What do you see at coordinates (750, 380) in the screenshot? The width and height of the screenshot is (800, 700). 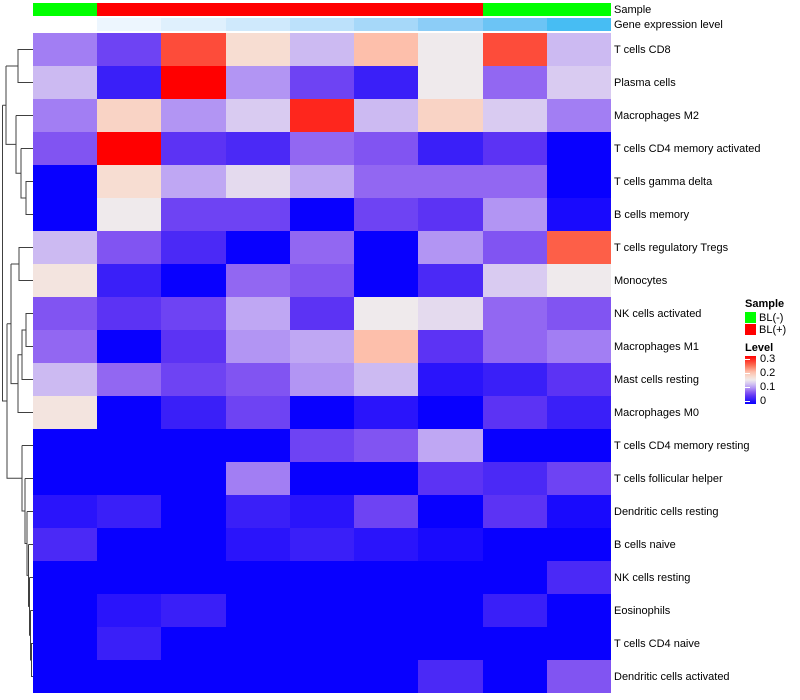 I see `level-gradient-bar` at bounding box center [750, 380].